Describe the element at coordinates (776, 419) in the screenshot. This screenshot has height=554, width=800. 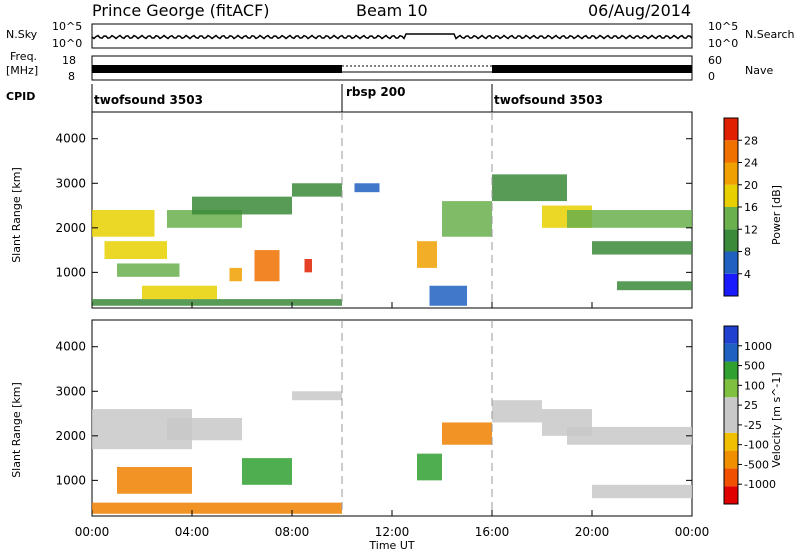
I see `velocity-colorbar-label: Velocity [m s^-1]` at that location.